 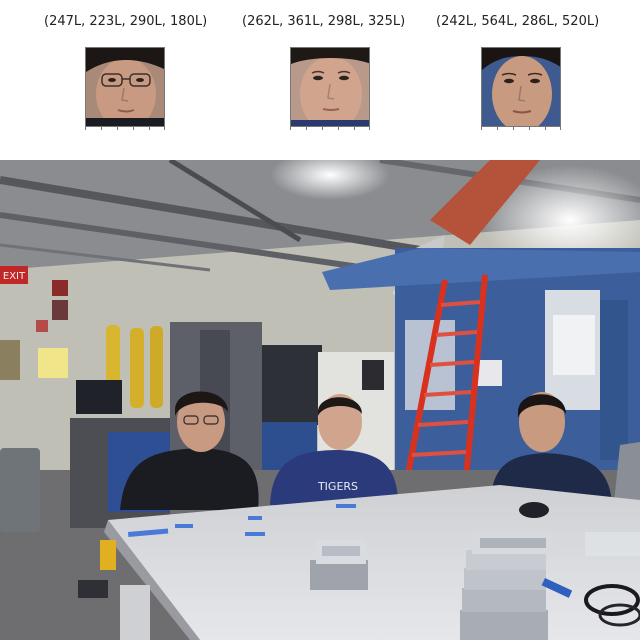 What do you see at coordinates (518, 21) in the screenshot?
I see `face-3-caption: (242L, 564L, 286L, 520L)` at bounding box center [518, 21].